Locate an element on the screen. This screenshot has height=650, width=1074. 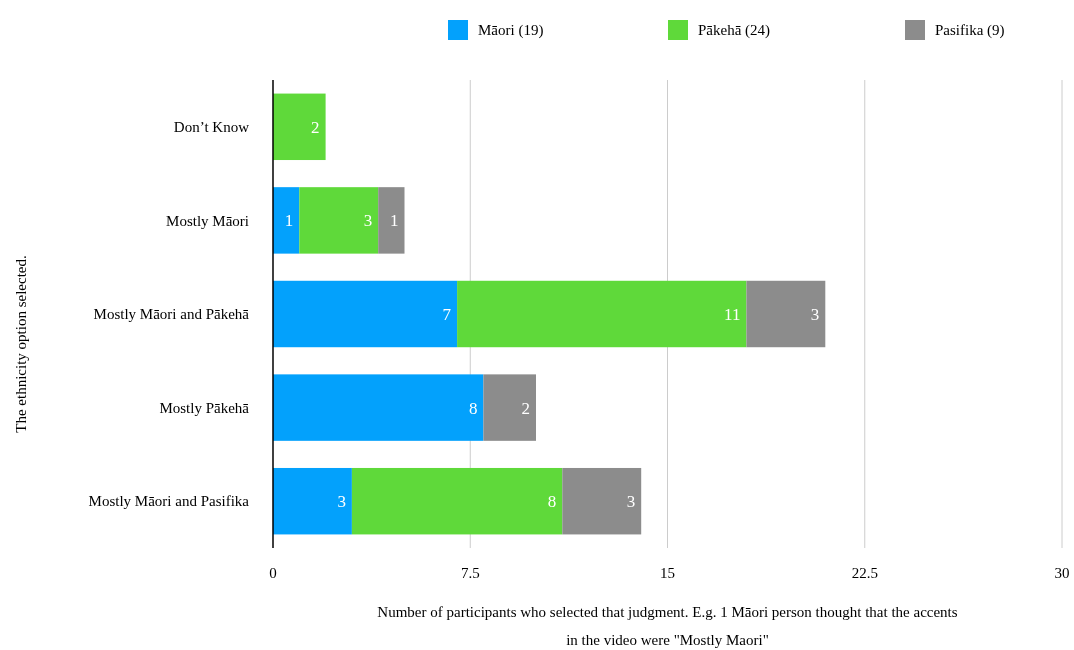
y-tick-label: Mostly Pākehā is located at coordinates (204, 407).